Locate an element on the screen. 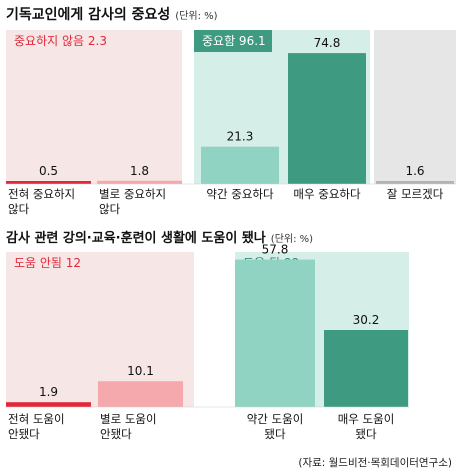  chart-2-category-label-1-line-1: 안됐다 is located at coordinates (116, 434).